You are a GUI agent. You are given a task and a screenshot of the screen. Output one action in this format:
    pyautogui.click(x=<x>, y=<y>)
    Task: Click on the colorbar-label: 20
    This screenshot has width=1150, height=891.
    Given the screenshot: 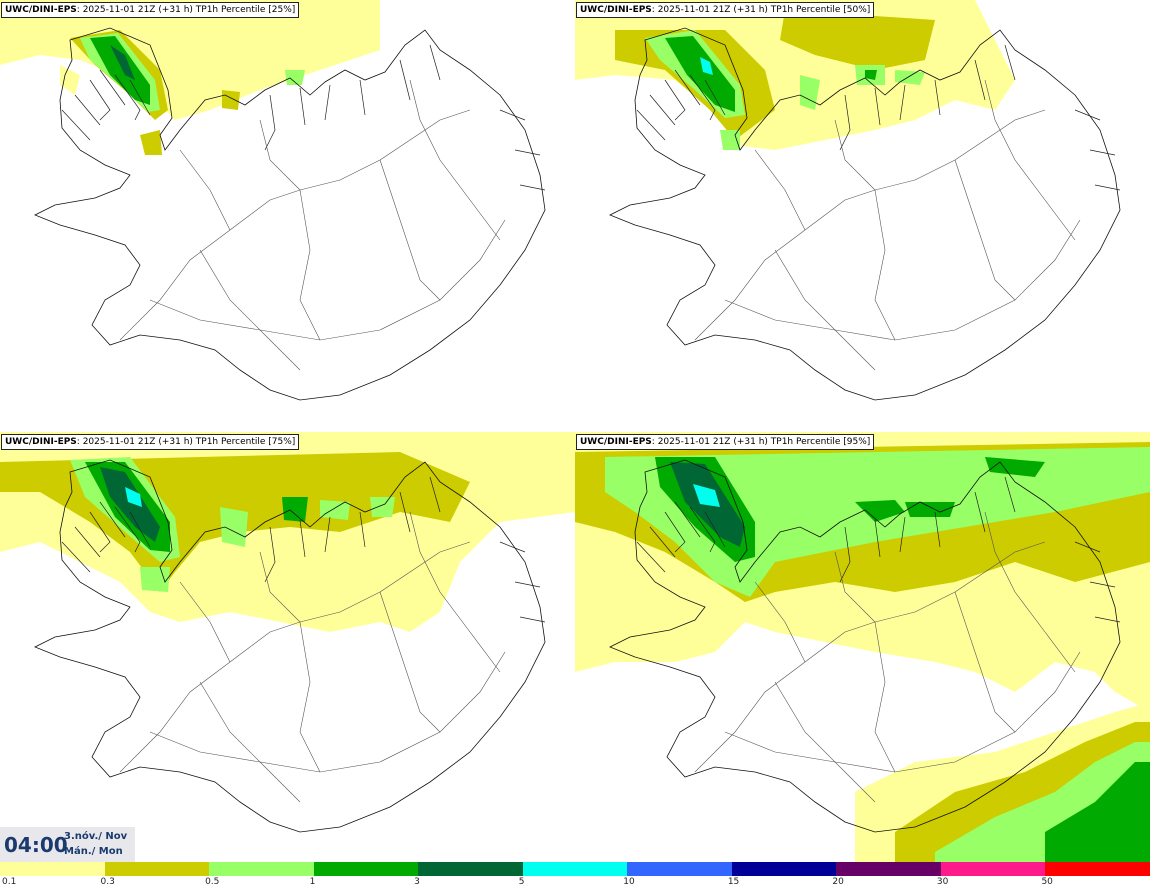 What is the action you would take?
    pyautogui.click(x=838, y=882)
    